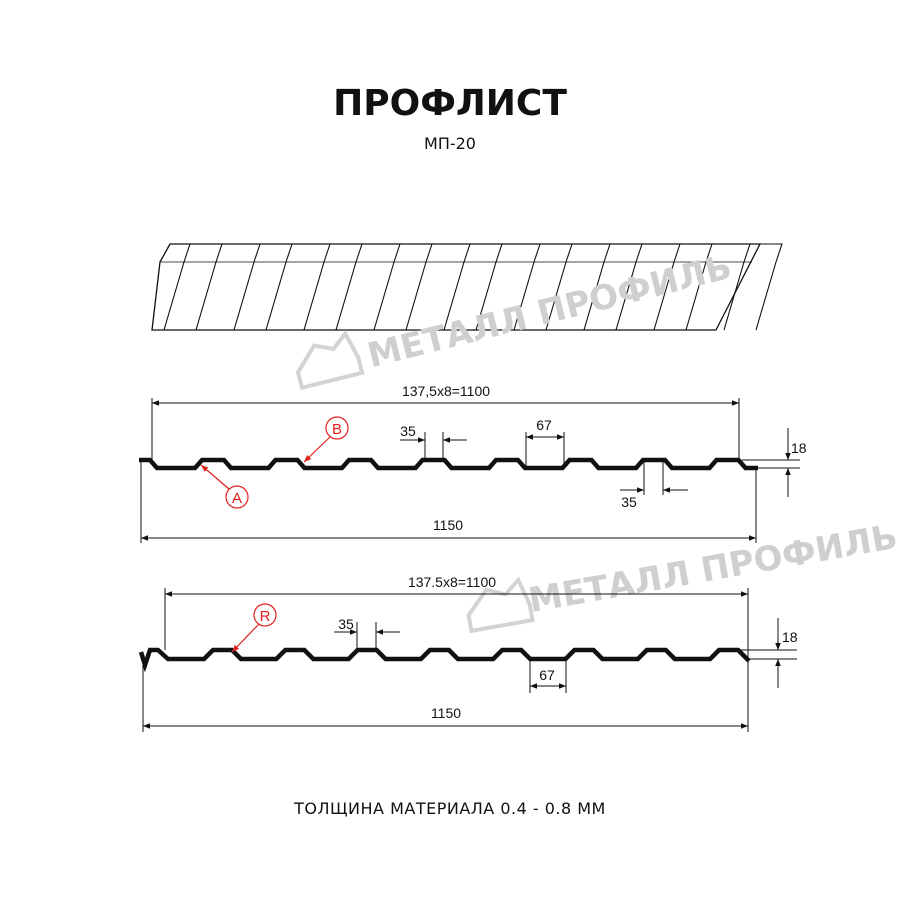  I want to click on watermark-logo-icon, so click(330, 360).